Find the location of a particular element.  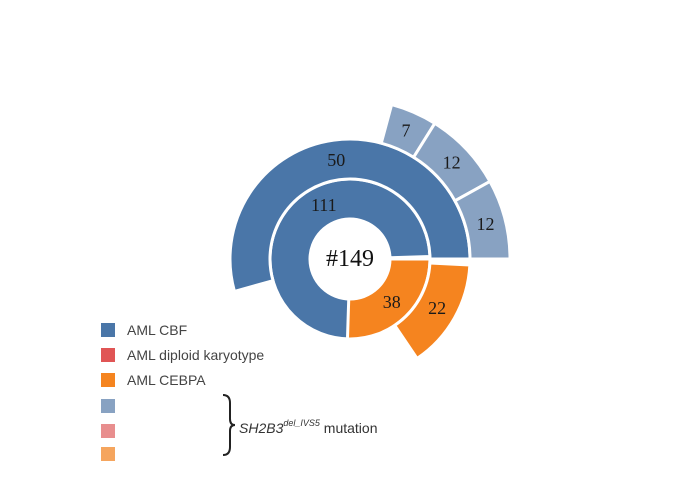

legend-label-aml-diploid-karyotype: AML diploid karyotype is located at coordinates (196, 355).